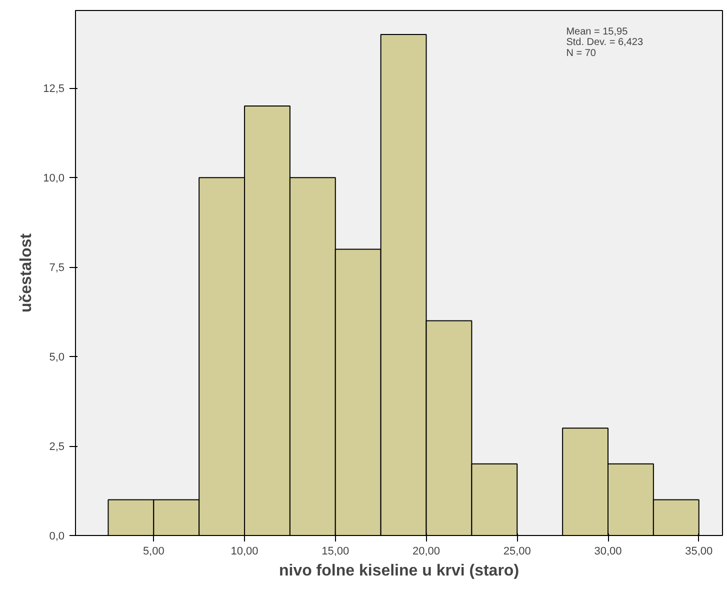 Image resolution: width=727 pixels, height=595 pixels. What do you see at coordinates (336, 552) in the screenshot?
I see `x-tick-label: 15,00` at bounding box center [336, 552].